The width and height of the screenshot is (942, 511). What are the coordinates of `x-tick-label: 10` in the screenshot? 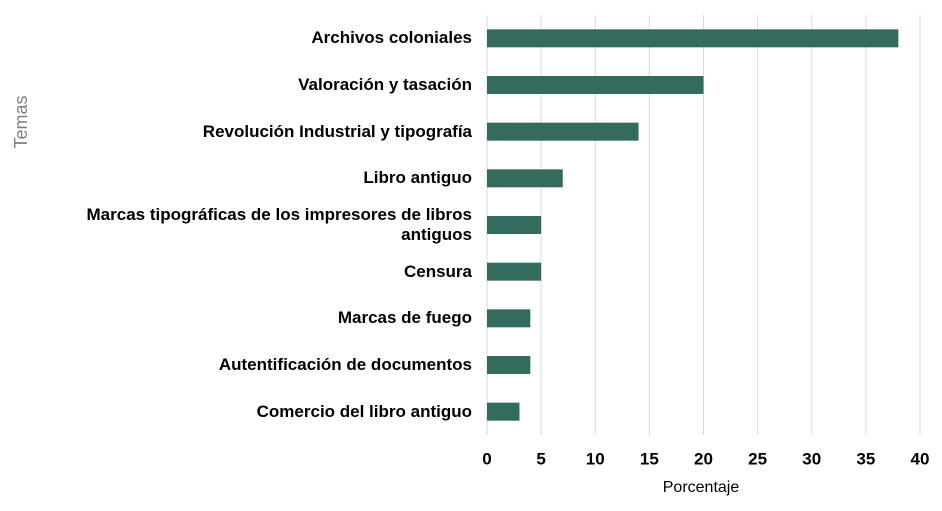 It's located at (595, 458).